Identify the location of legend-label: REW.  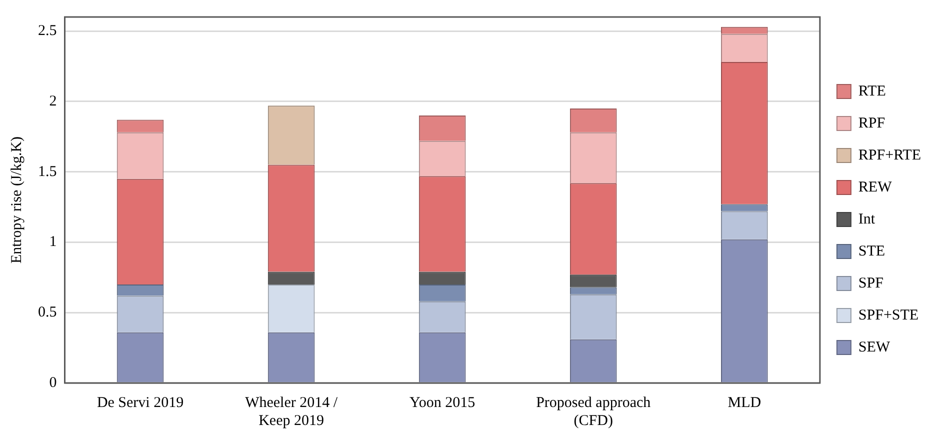
(875, 187).